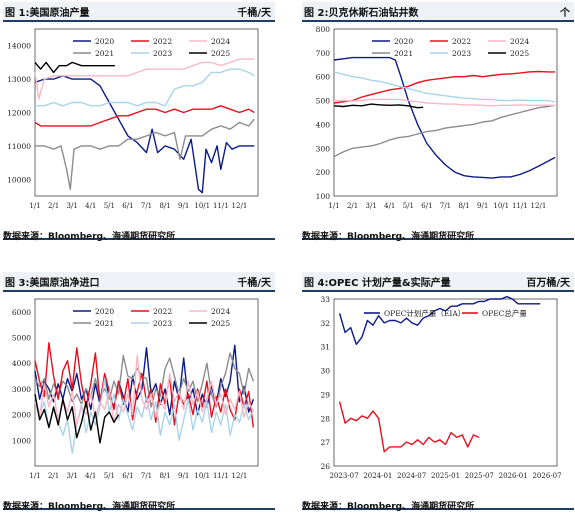  What do you see at coordinates (240, 206) in the screenshot?
I see `x-tick-label: 12/1` at bounding box center [240, 206].